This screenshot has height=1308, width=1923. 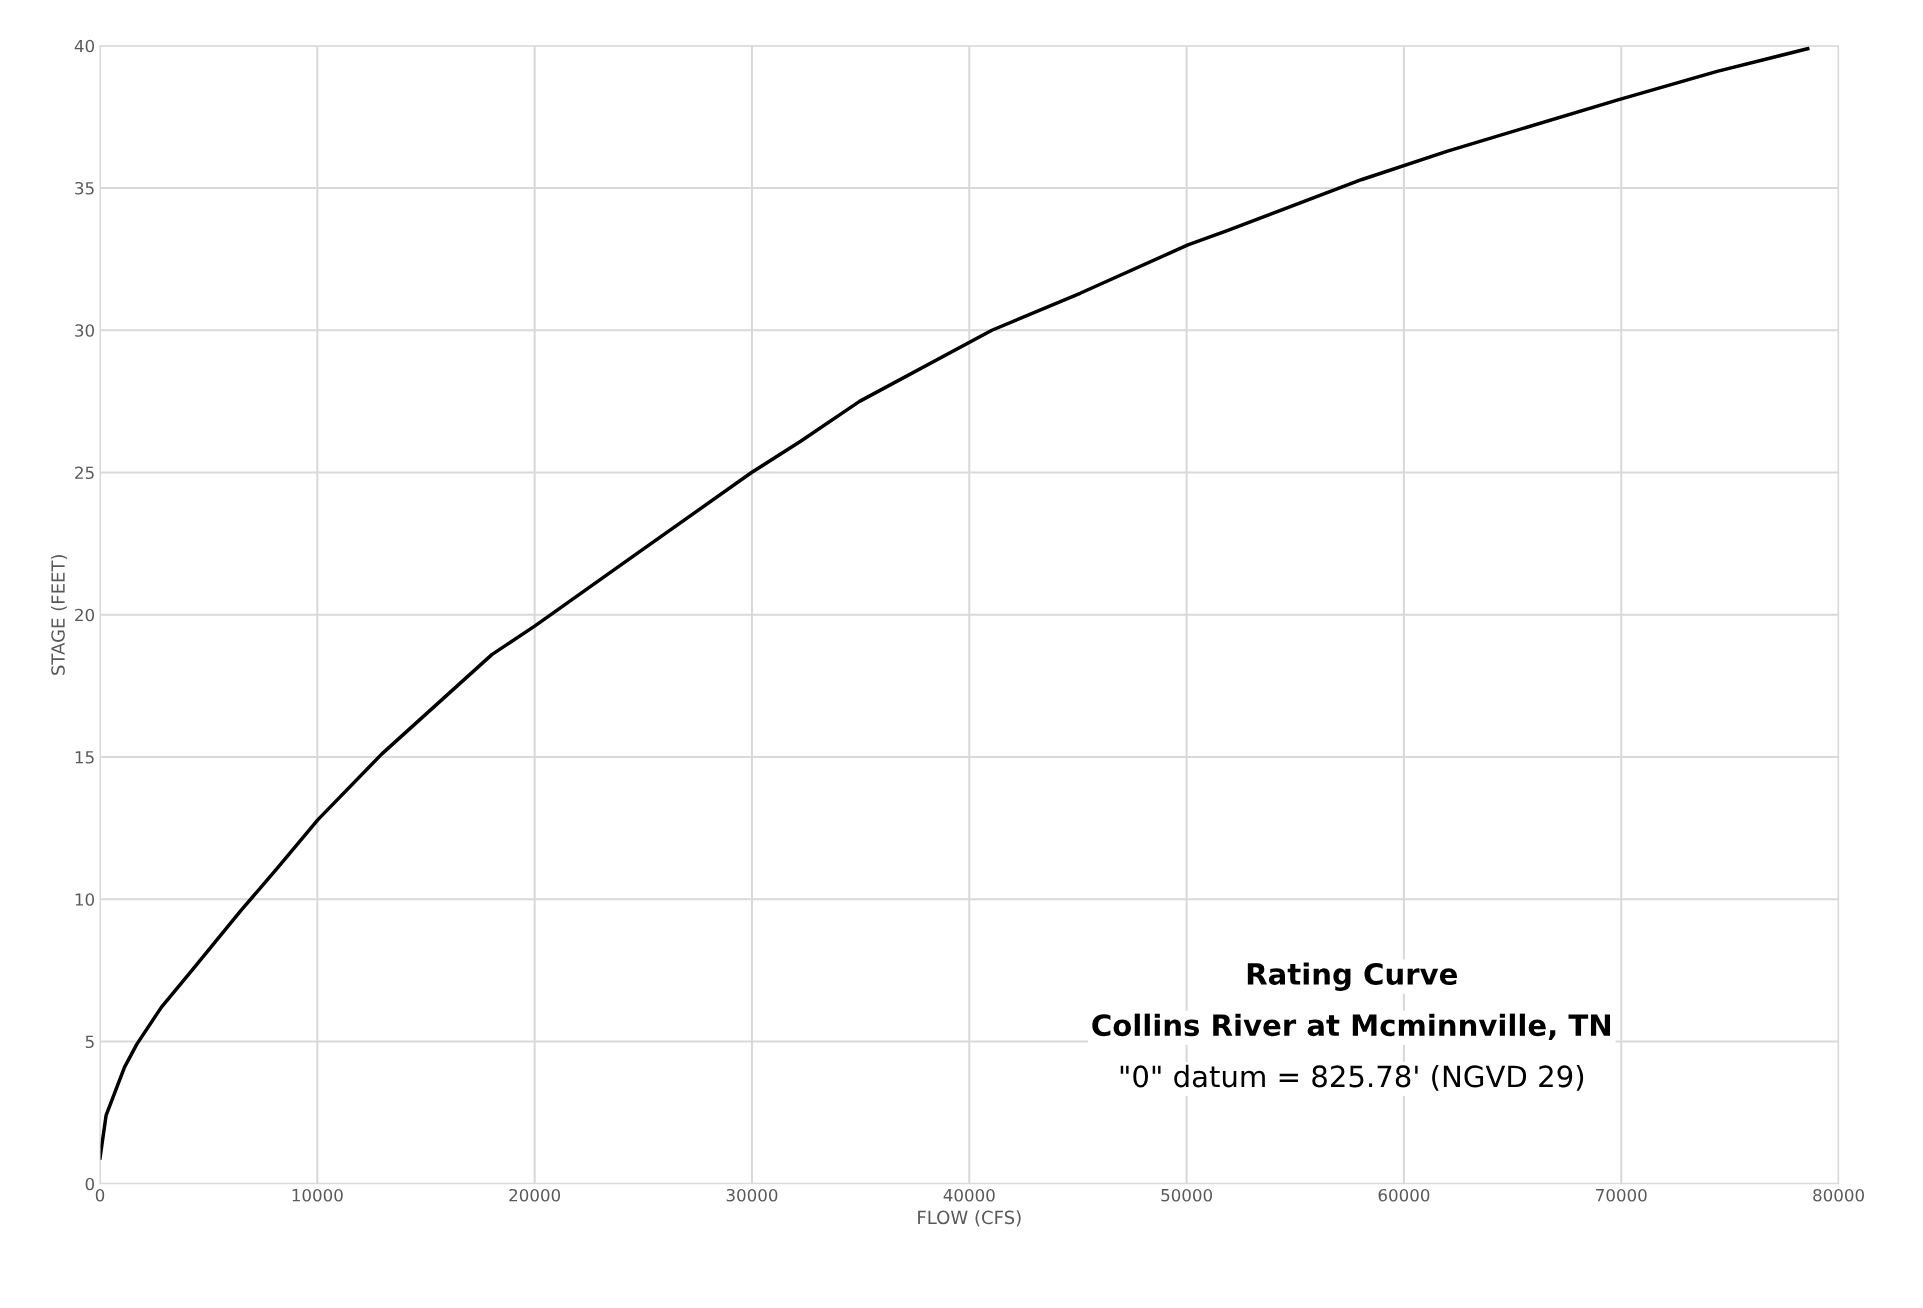 What do you see at coordinates (1352, 1077) in the screenshot?
I see `annotation: "0" datum = 825.78' (NGVD 29)` at bounding box center [1352, 1077].